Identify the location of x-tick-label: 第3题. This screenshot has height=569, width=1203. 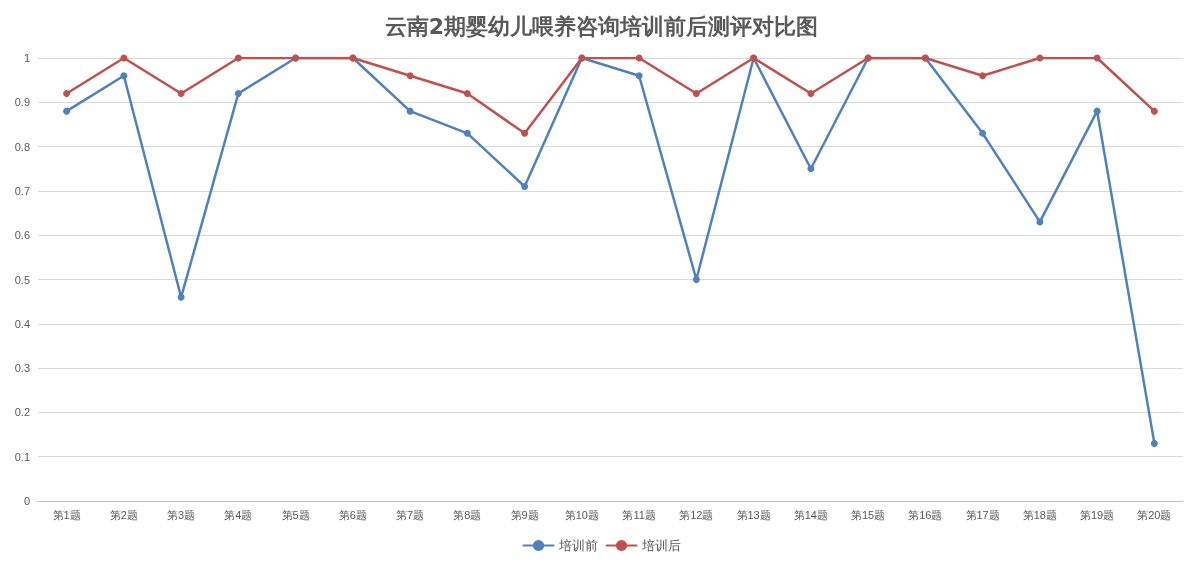
(181, 514).